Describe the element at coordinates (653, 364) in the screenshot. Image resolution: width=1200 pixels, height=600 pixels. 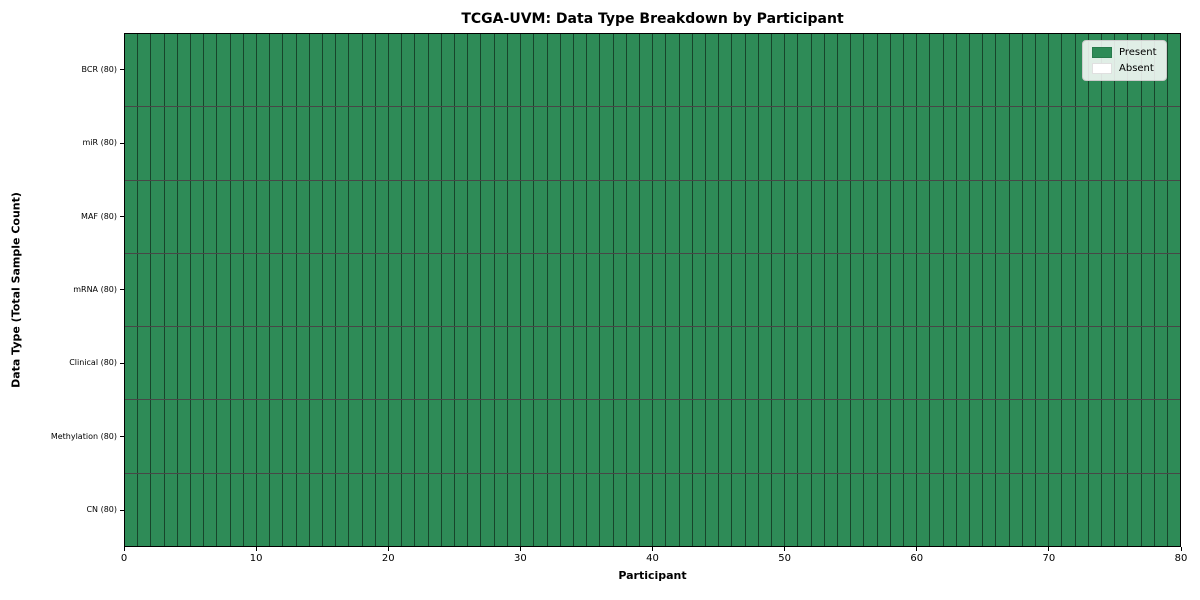
I see `heatmap-row-clinical` at that location.